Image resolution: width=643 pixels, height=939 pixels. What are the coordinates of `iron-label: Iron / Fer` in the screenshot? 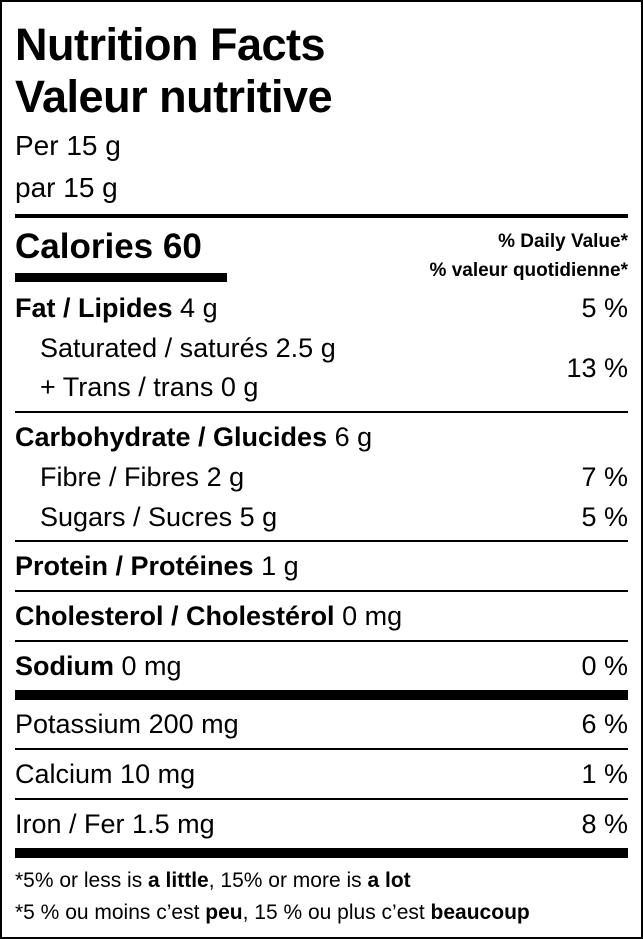 It's located at (70, 824).